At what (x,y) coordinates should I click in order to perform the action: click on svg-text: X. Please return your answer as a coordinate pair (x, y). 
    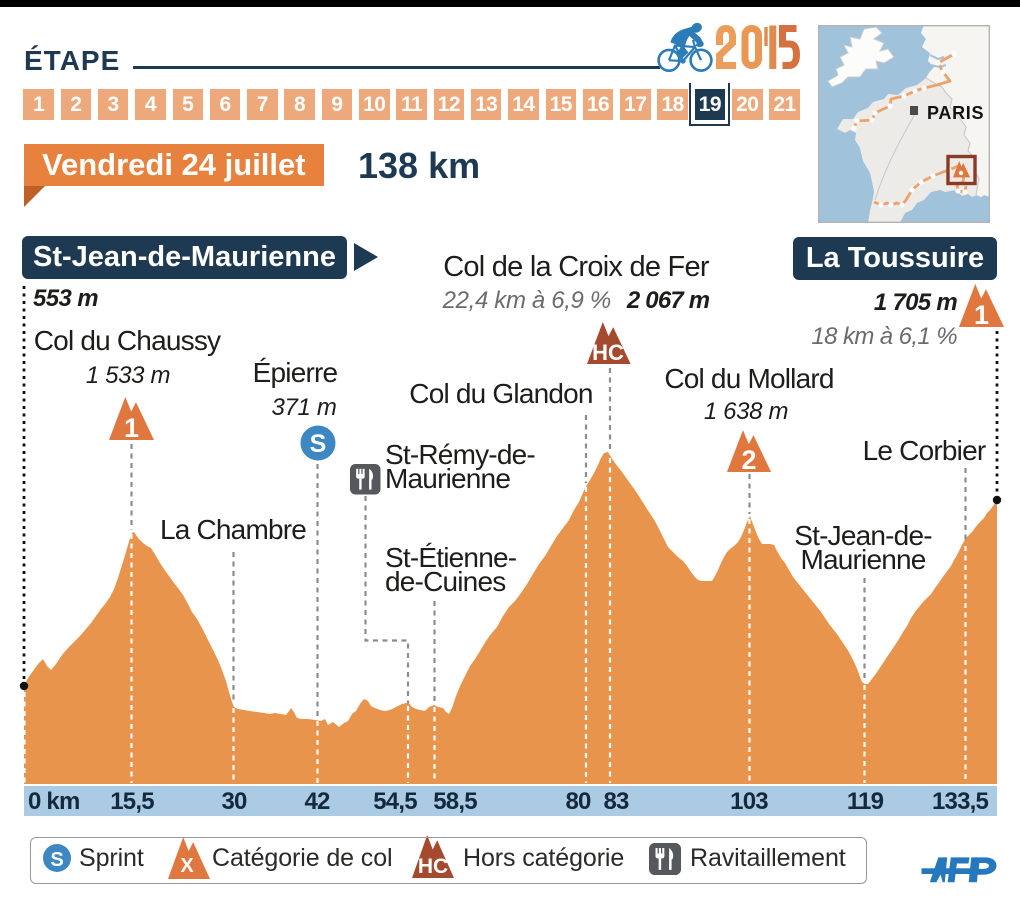
    Looking at the image, I should click on (187, 866).